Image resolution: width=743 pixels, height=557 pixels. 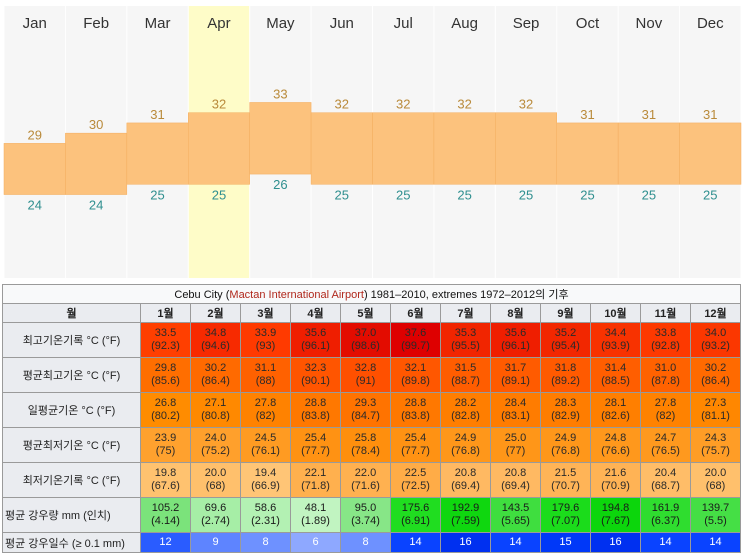 I want to click on cell-subvalue: (94.6), so click(x=215, y=346).